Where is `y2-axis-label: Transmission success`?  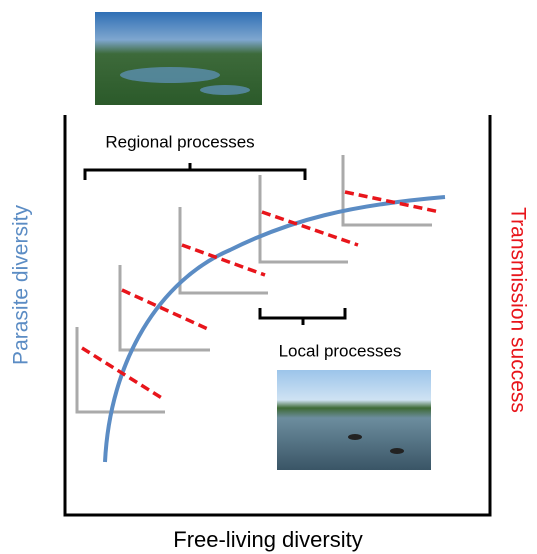 y2-axis-label: Transmission success is located at coordinates (517, 310).